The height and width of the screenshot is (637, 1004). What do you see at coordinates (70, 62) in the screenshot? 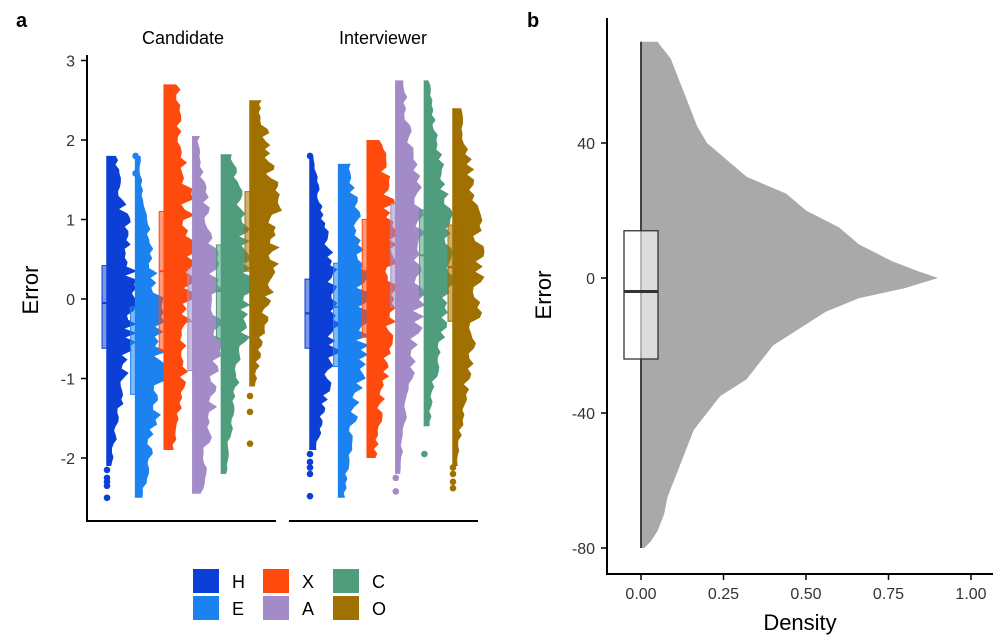
I see `panel-a-y-tick-label: 3` at bounding box center [70, 62].